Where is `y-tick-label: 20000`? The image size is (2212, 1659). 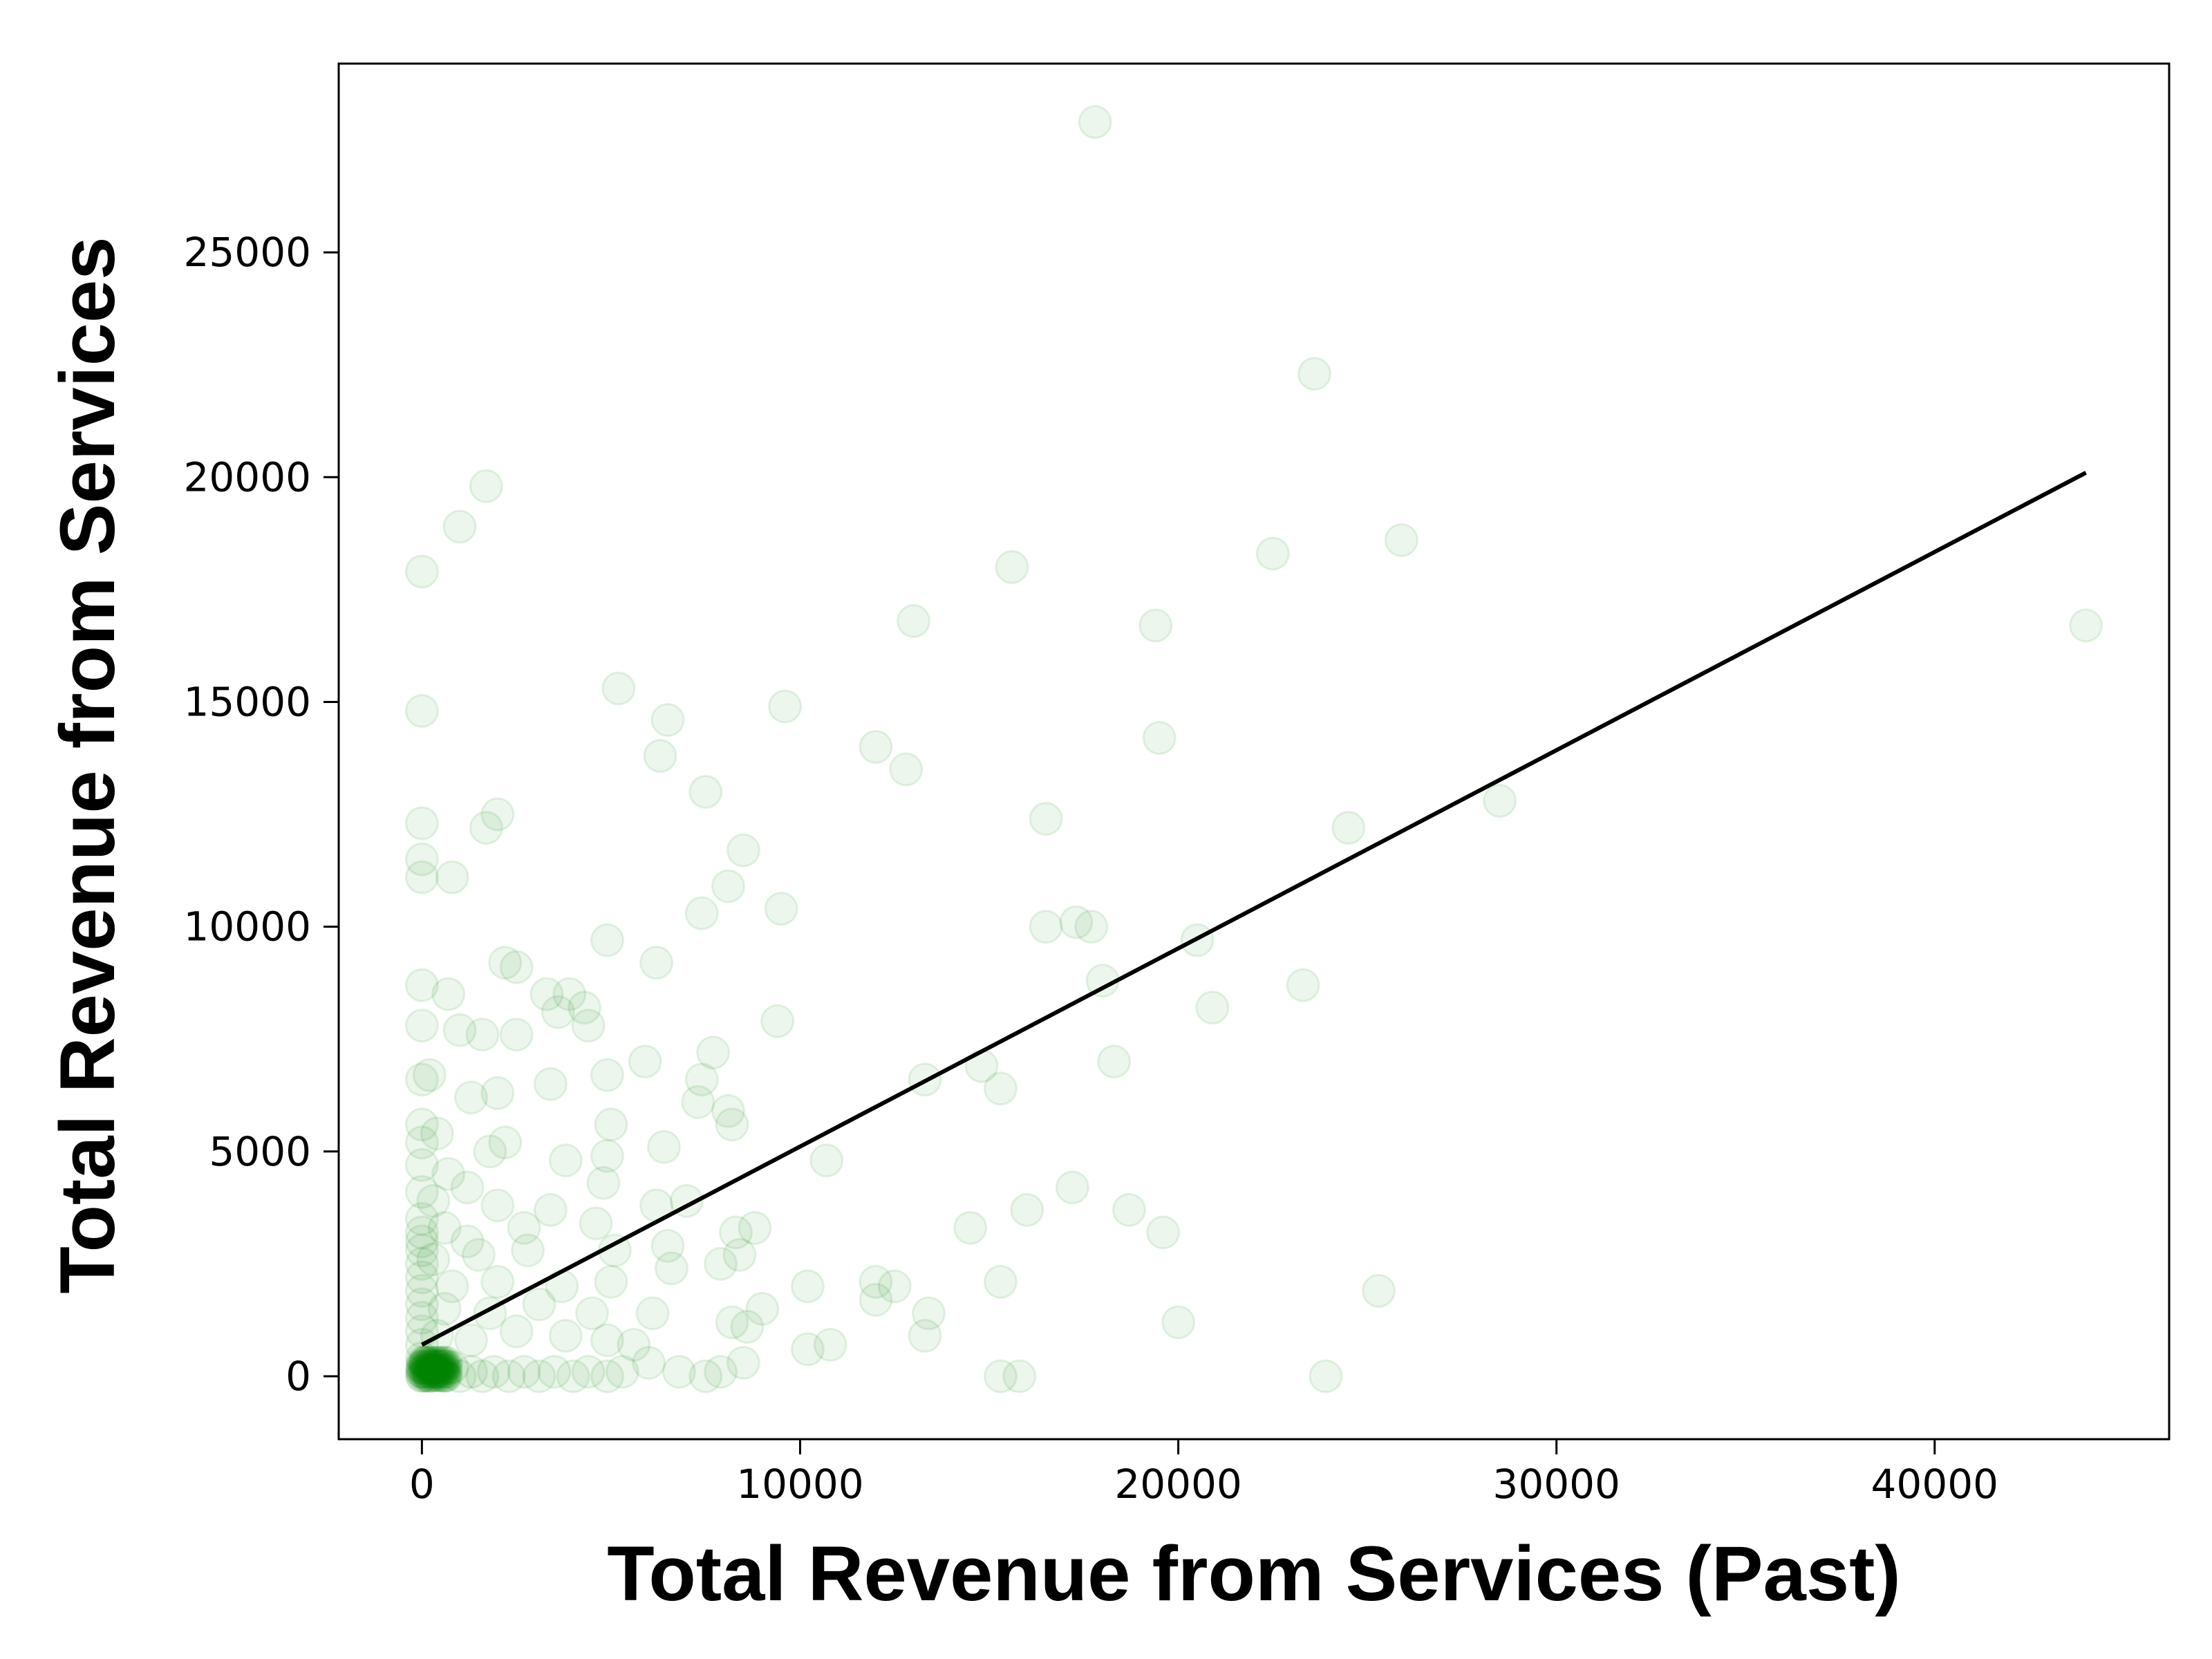
y-tick-label: 20000 is located at coordinates (247, 476).